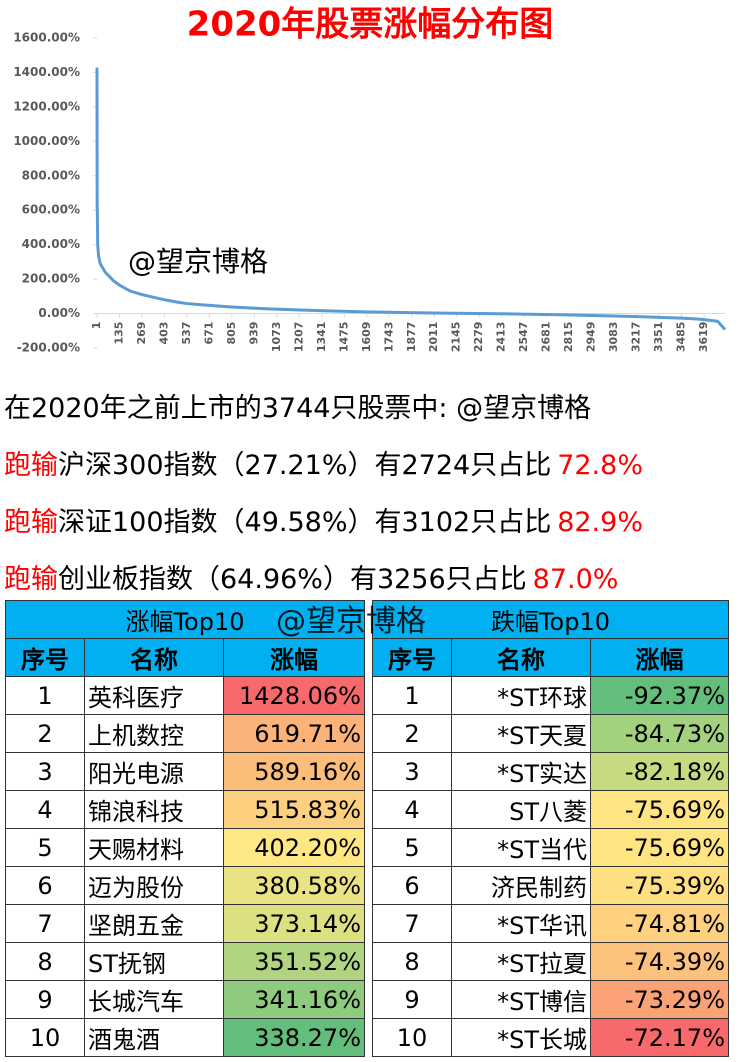  What do you see at coordinates (294, 809) in the screenshot?
I see `change: 515.83%` at bounding box center [294, 809].